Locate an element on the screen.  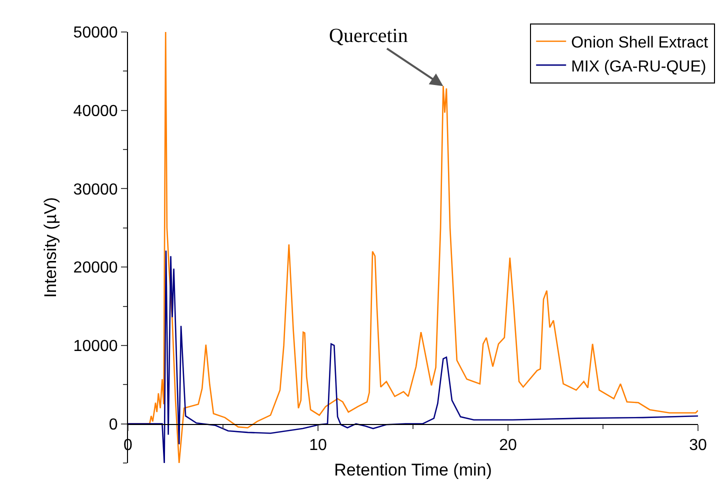
y-tick-label: 40000 is located at coordinates (95, 111).